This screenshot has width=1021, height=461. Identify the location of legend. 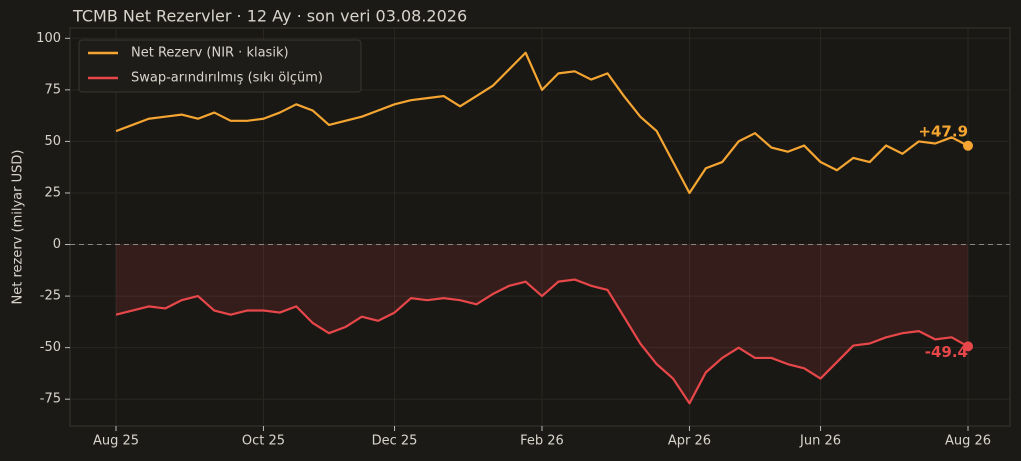
(220, 66).